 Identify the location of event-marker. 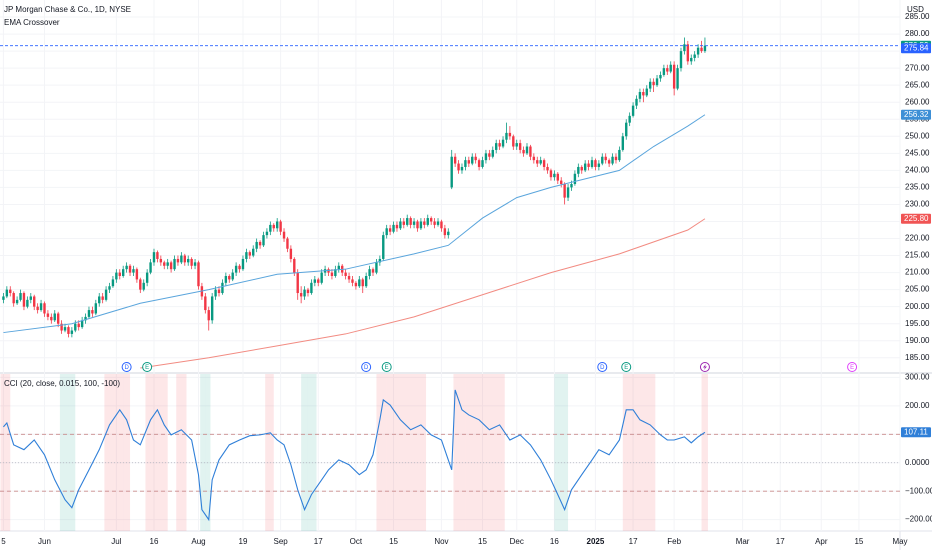
(602, 367).